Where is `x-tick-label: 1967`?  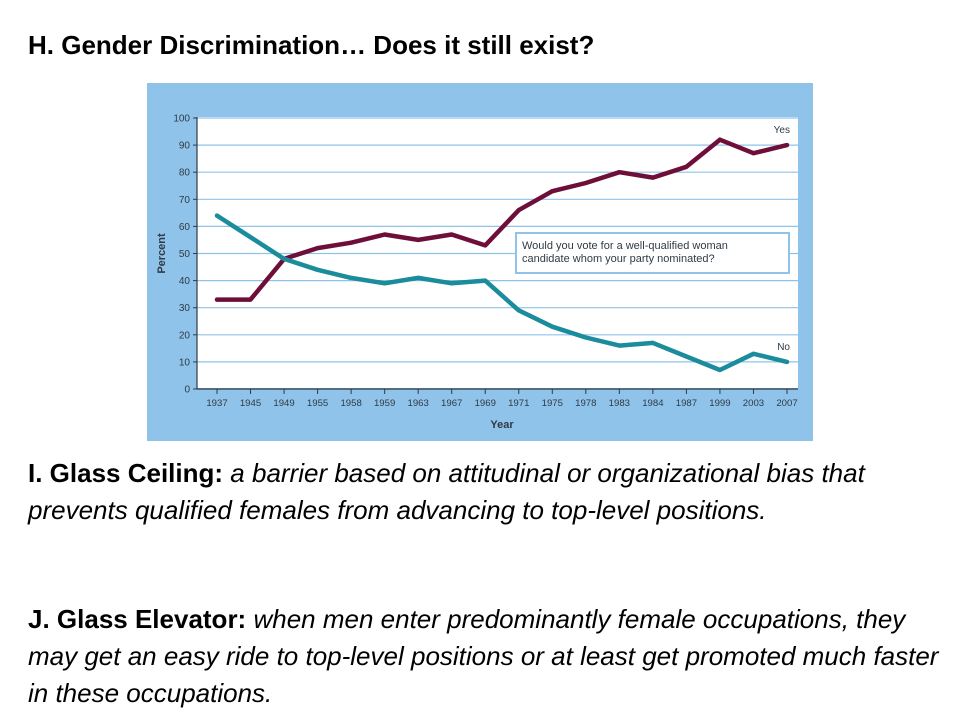
x-tick-label: 1967 is located at coordinates (451, 403).